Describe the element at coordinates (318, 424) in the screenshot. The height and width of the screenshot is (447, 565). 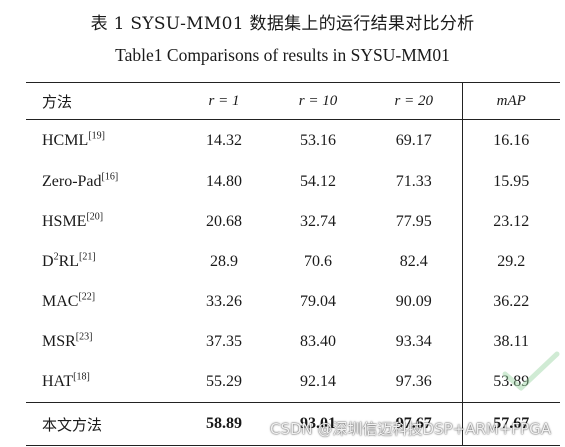
I see `value-cell: 93.01` at that location.